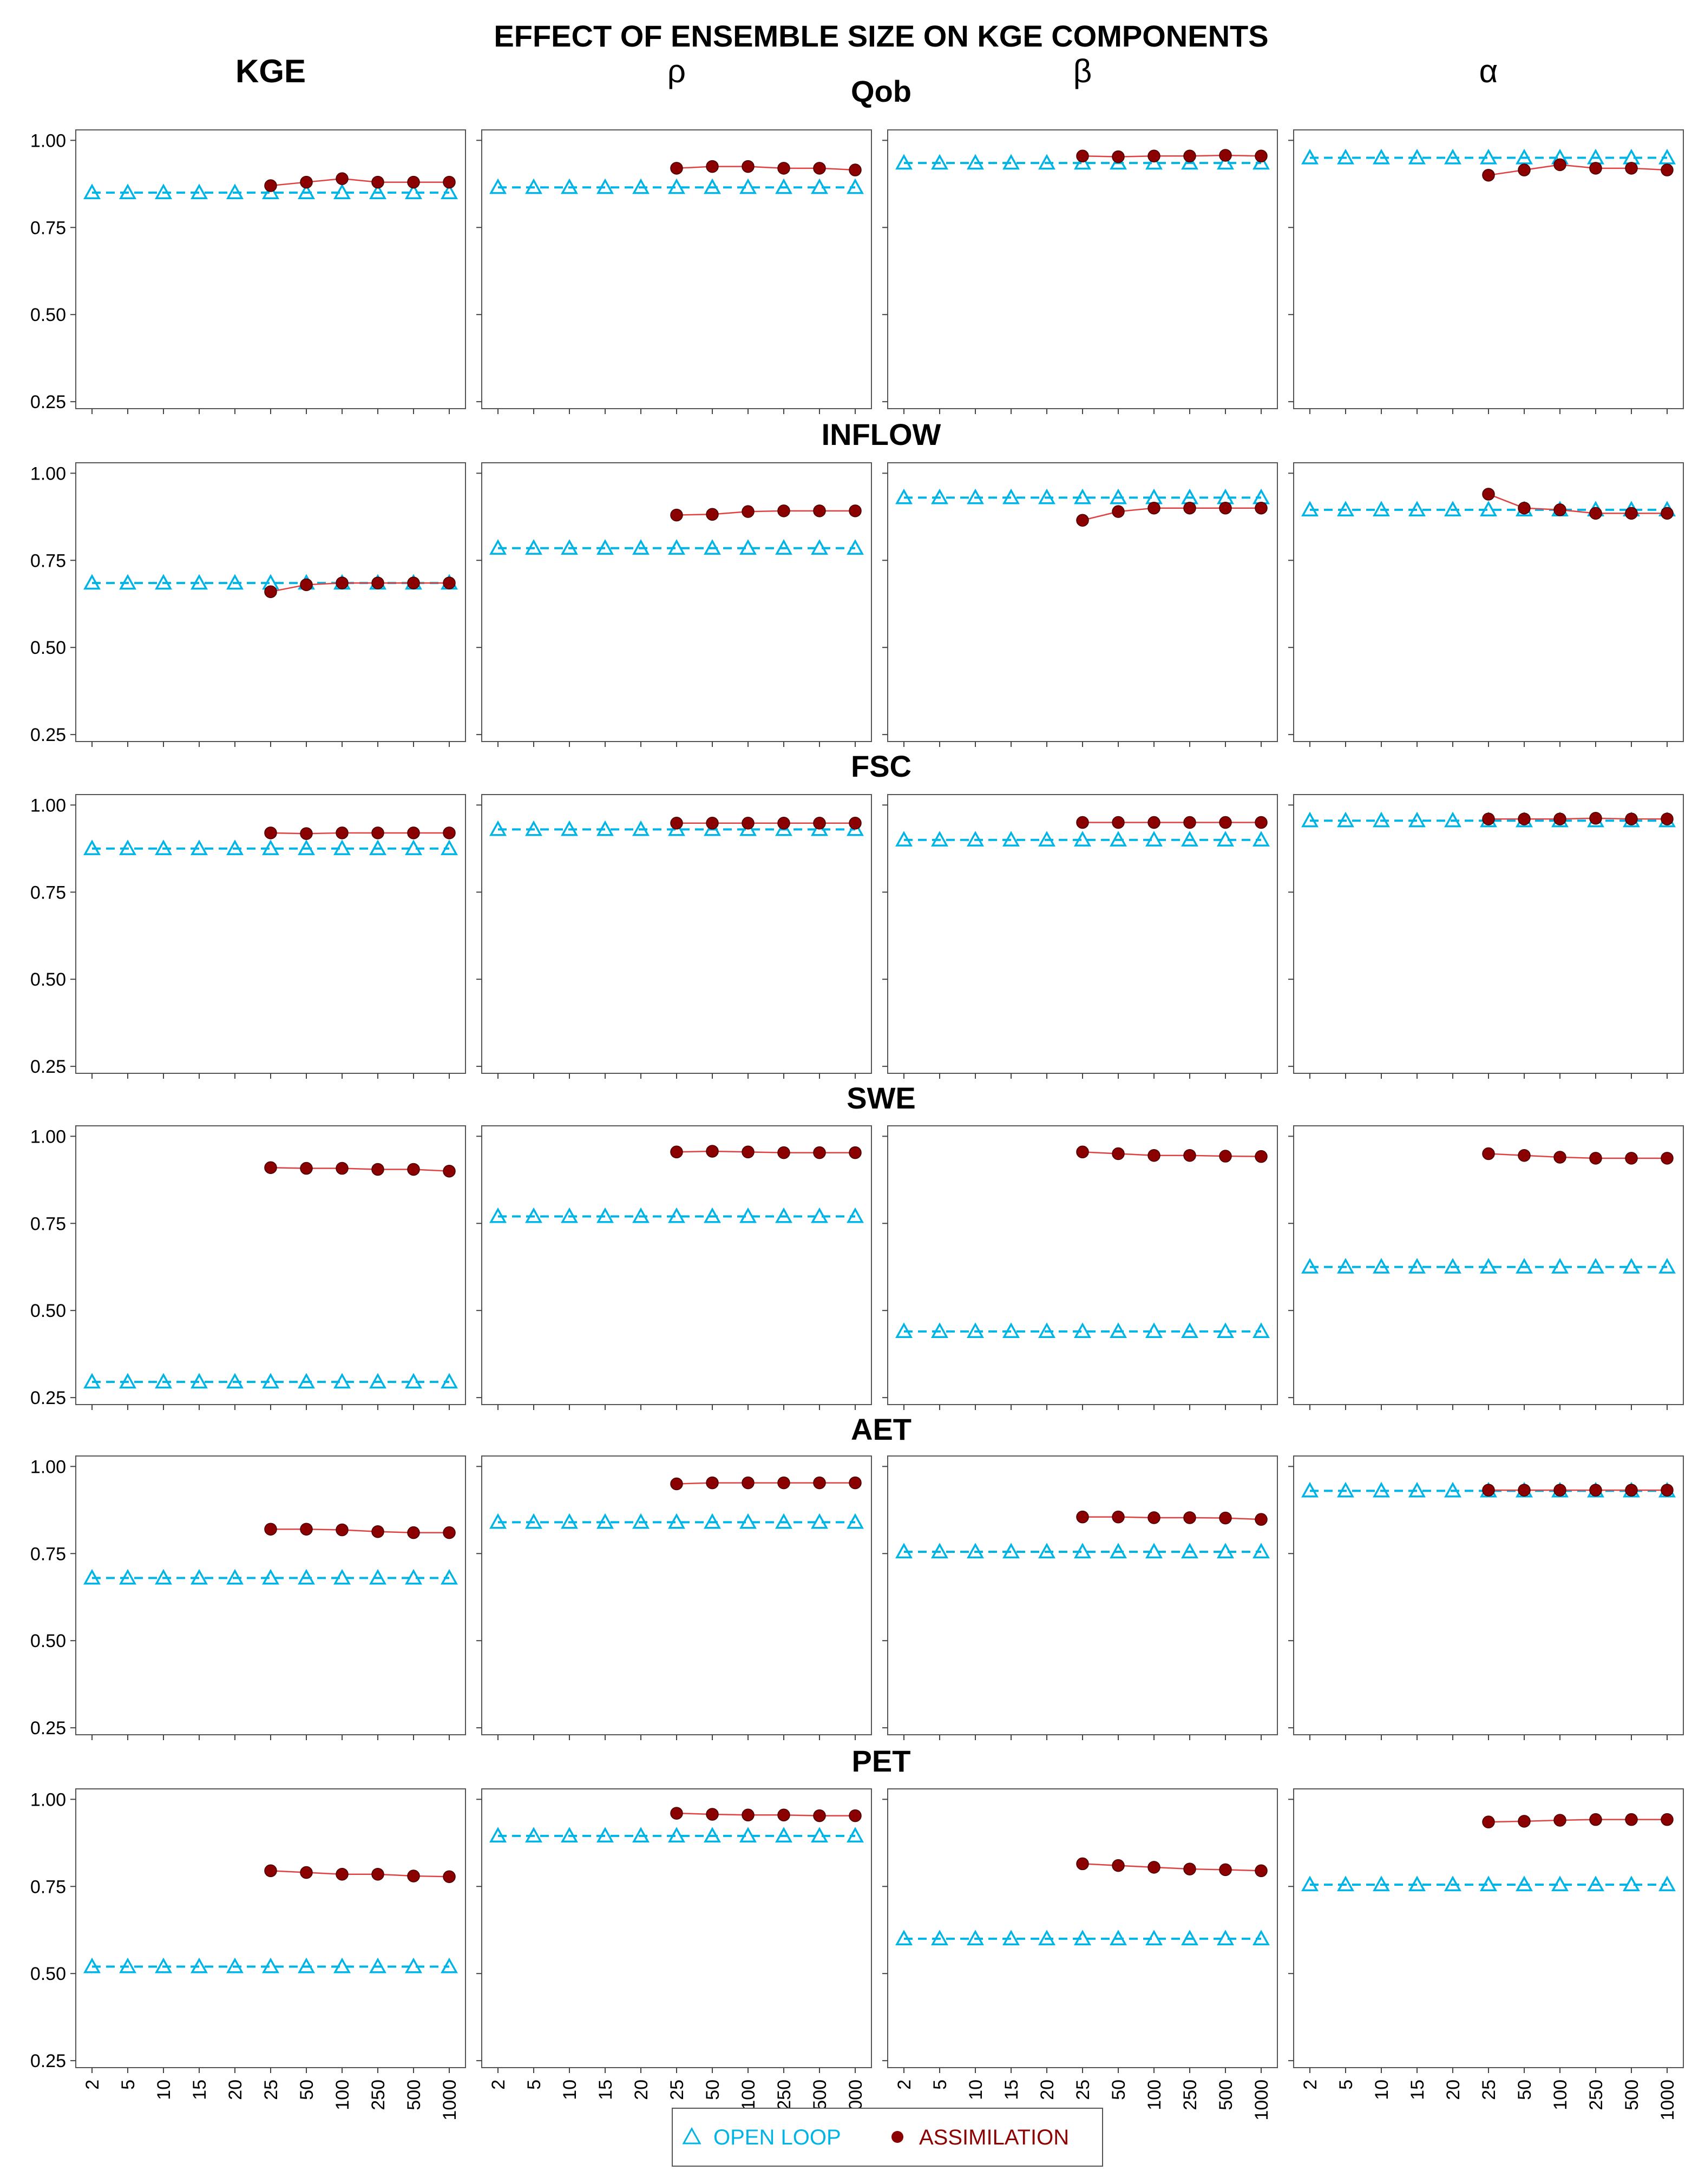  Describe the element at coordinates (534, 2085) in the screenshot. I see `x-tick-label: 5` at that location.